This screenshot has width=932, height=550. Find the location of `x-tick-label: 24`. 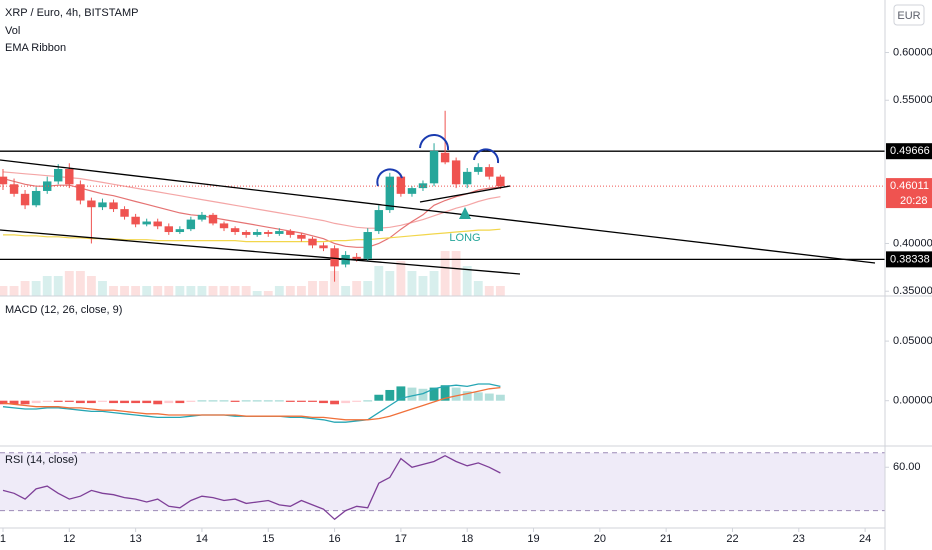

x-tick-label: 24 is located at coordinates (865, 539).